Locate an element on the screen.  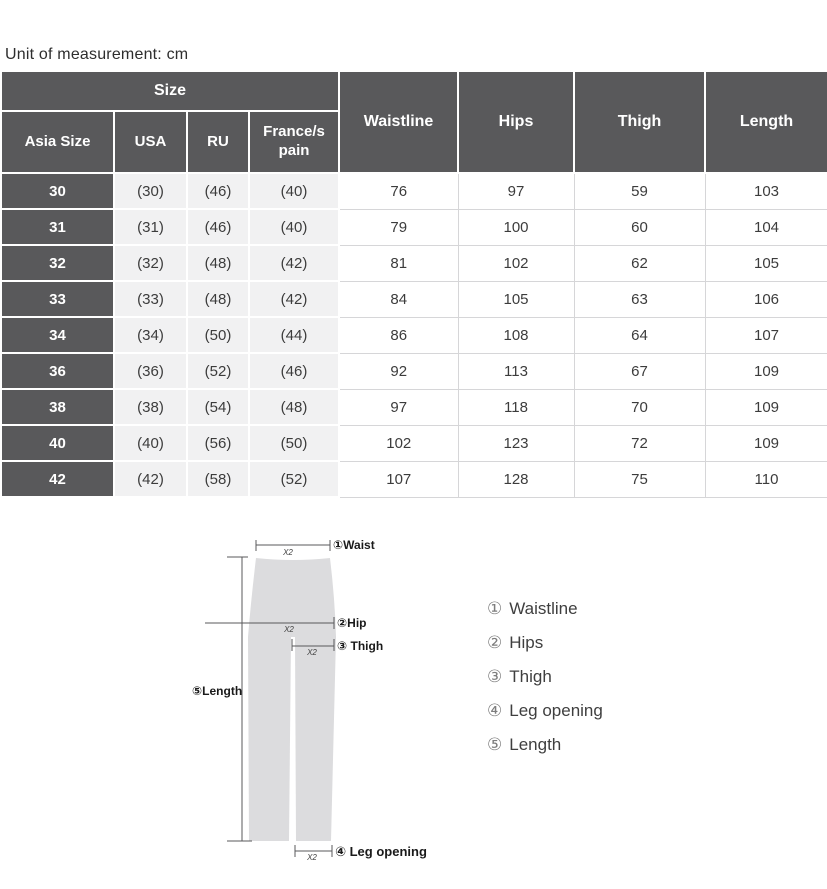
value-cell: 103 is located at coordinates (765, 191).